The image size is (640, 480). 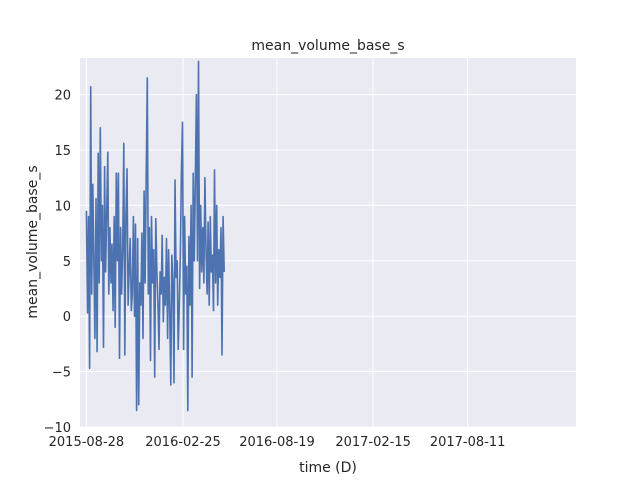 What do you see at coordinates (33, 241) in the screenshot?
I see `y-axis-title: mean_volume_base_s` at bounding box center [33, 241].